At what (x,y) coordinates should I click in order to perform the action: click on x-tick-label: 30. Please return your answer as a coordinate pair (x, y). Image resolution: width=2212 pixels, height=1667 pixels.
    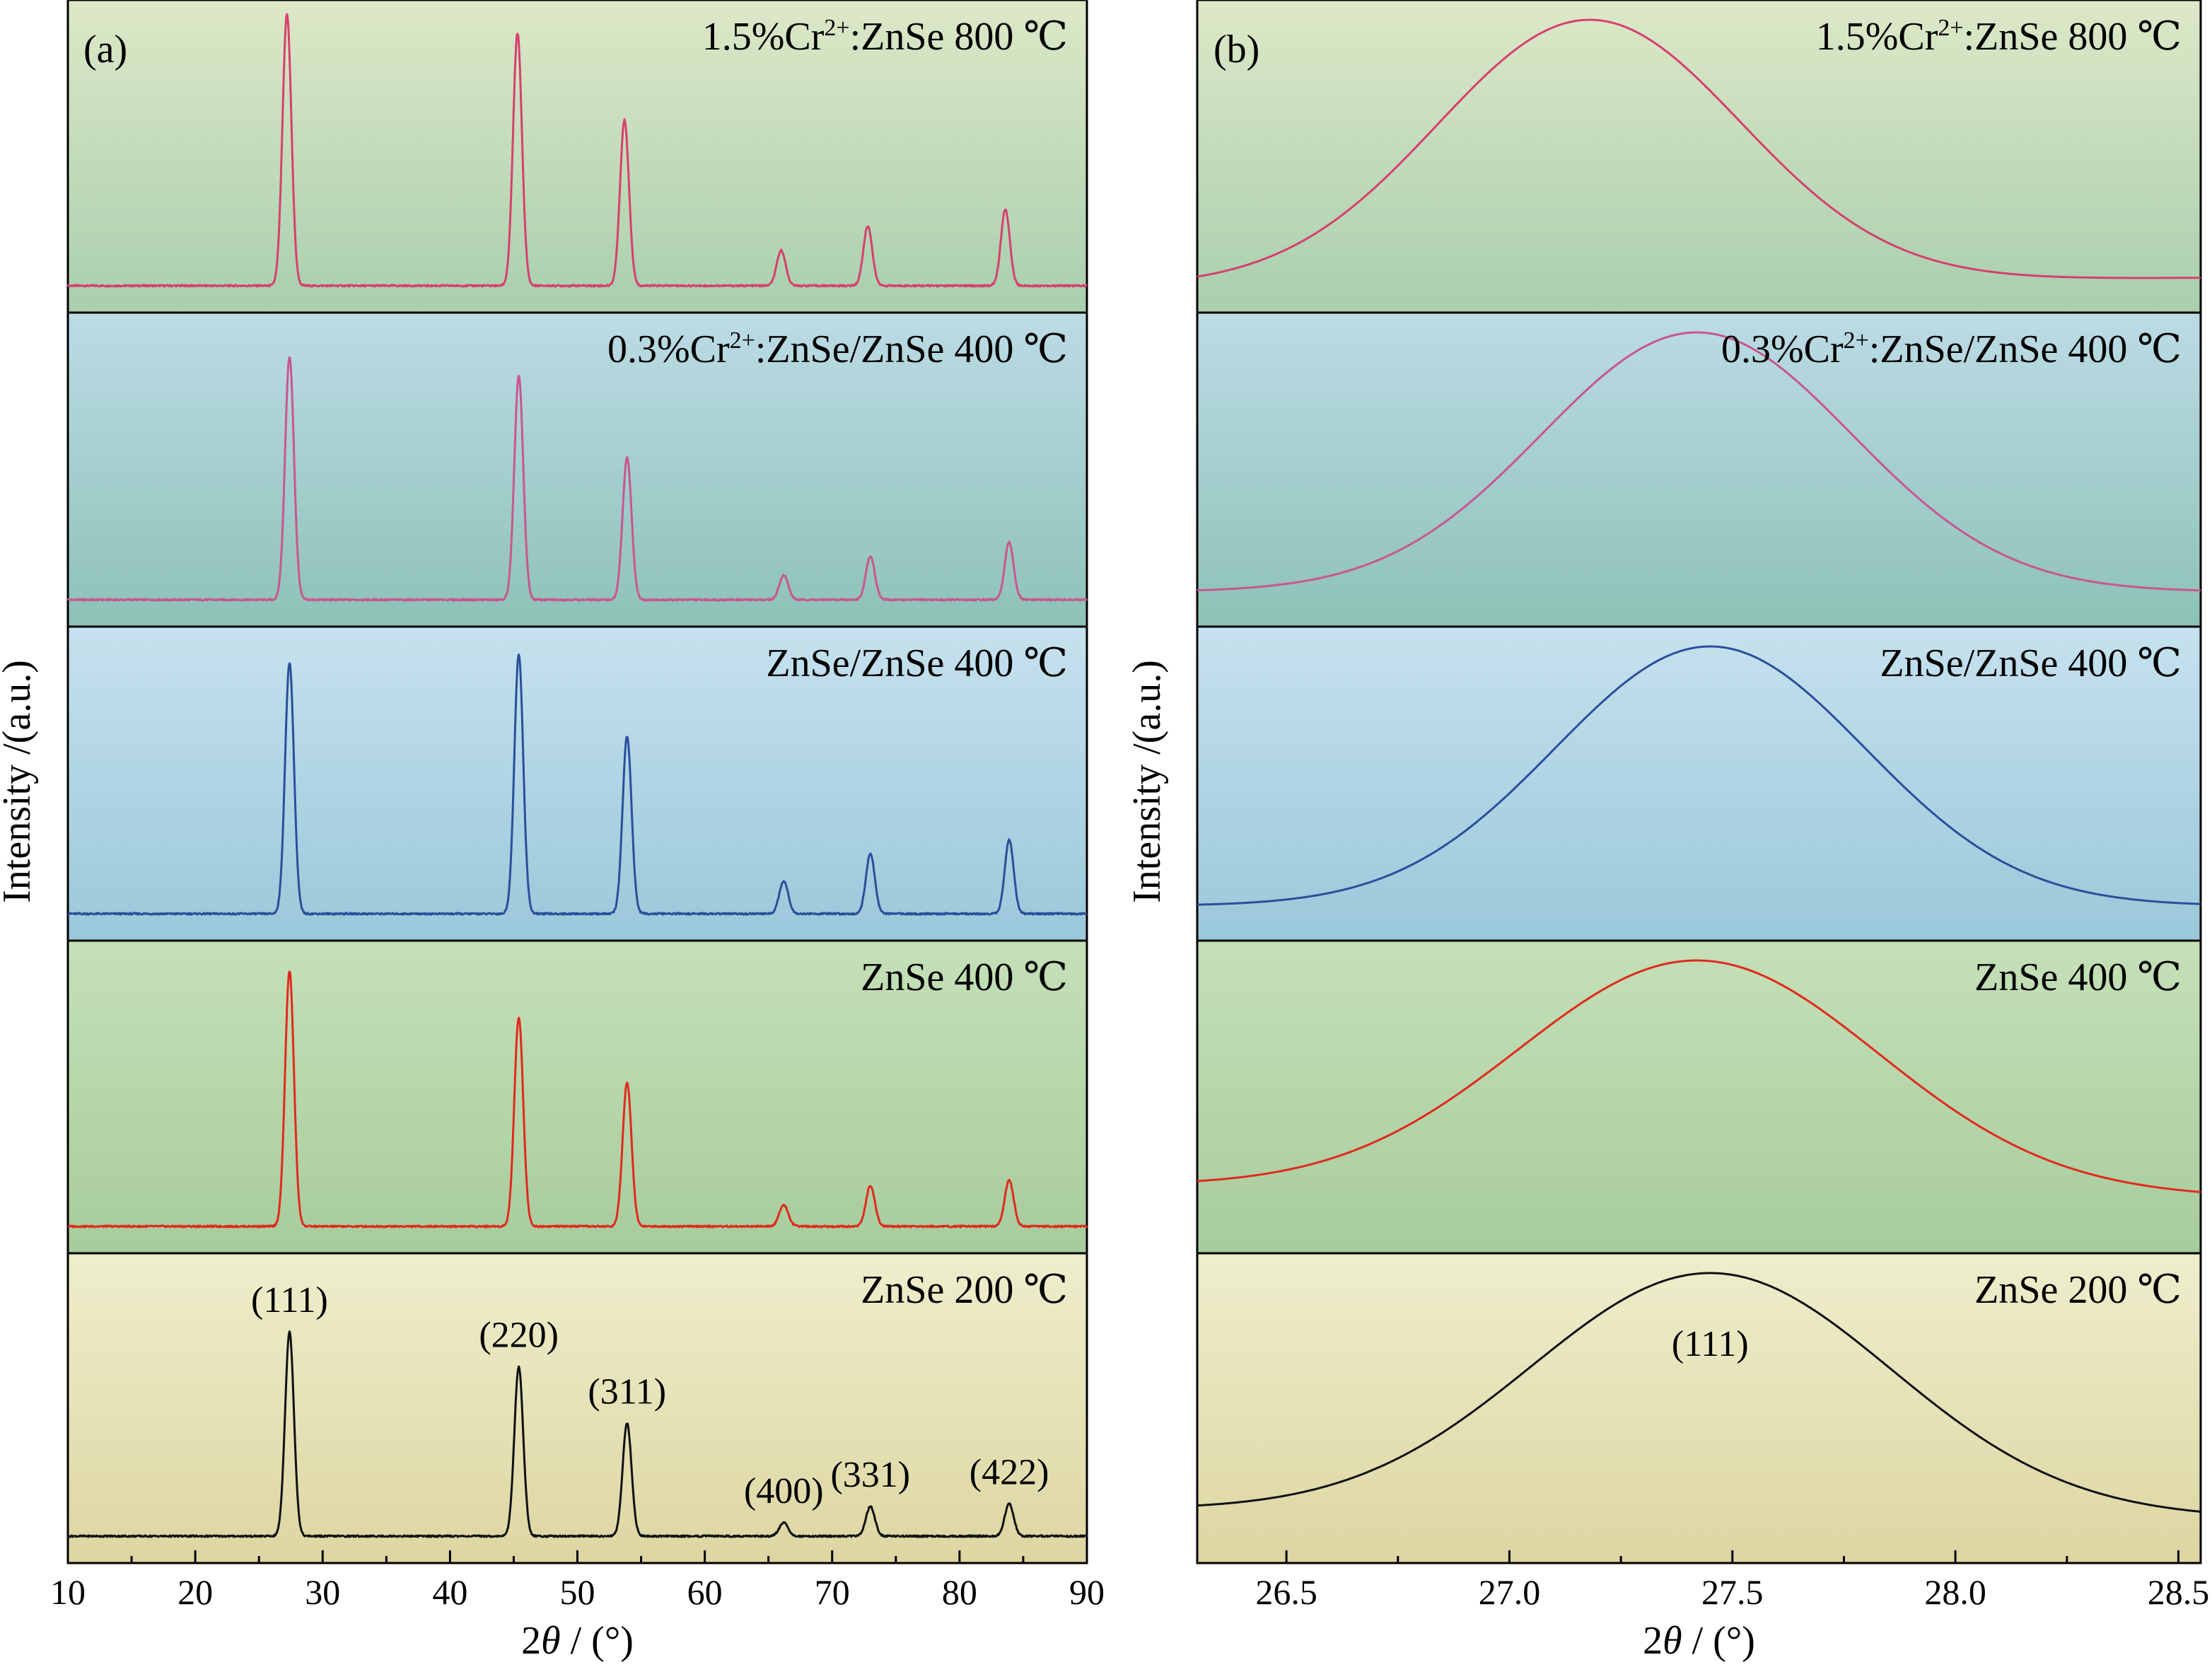
    Looking at the image, I should click on (322, 1592).